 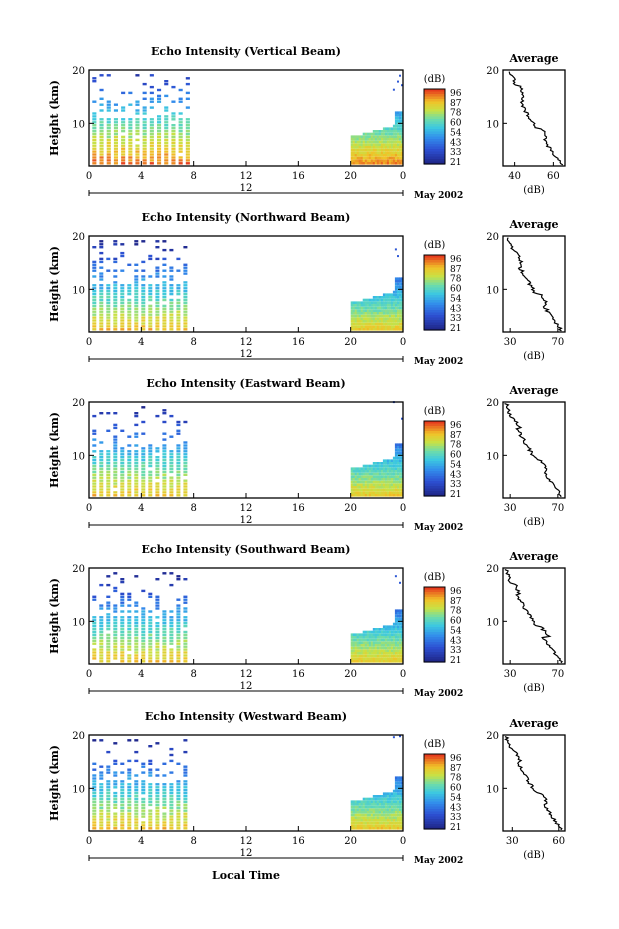 What do you see at coordinates (512, 841) in the screenshot?
I see `average-x-tick-label: 30` at bounding box center [512, 841].